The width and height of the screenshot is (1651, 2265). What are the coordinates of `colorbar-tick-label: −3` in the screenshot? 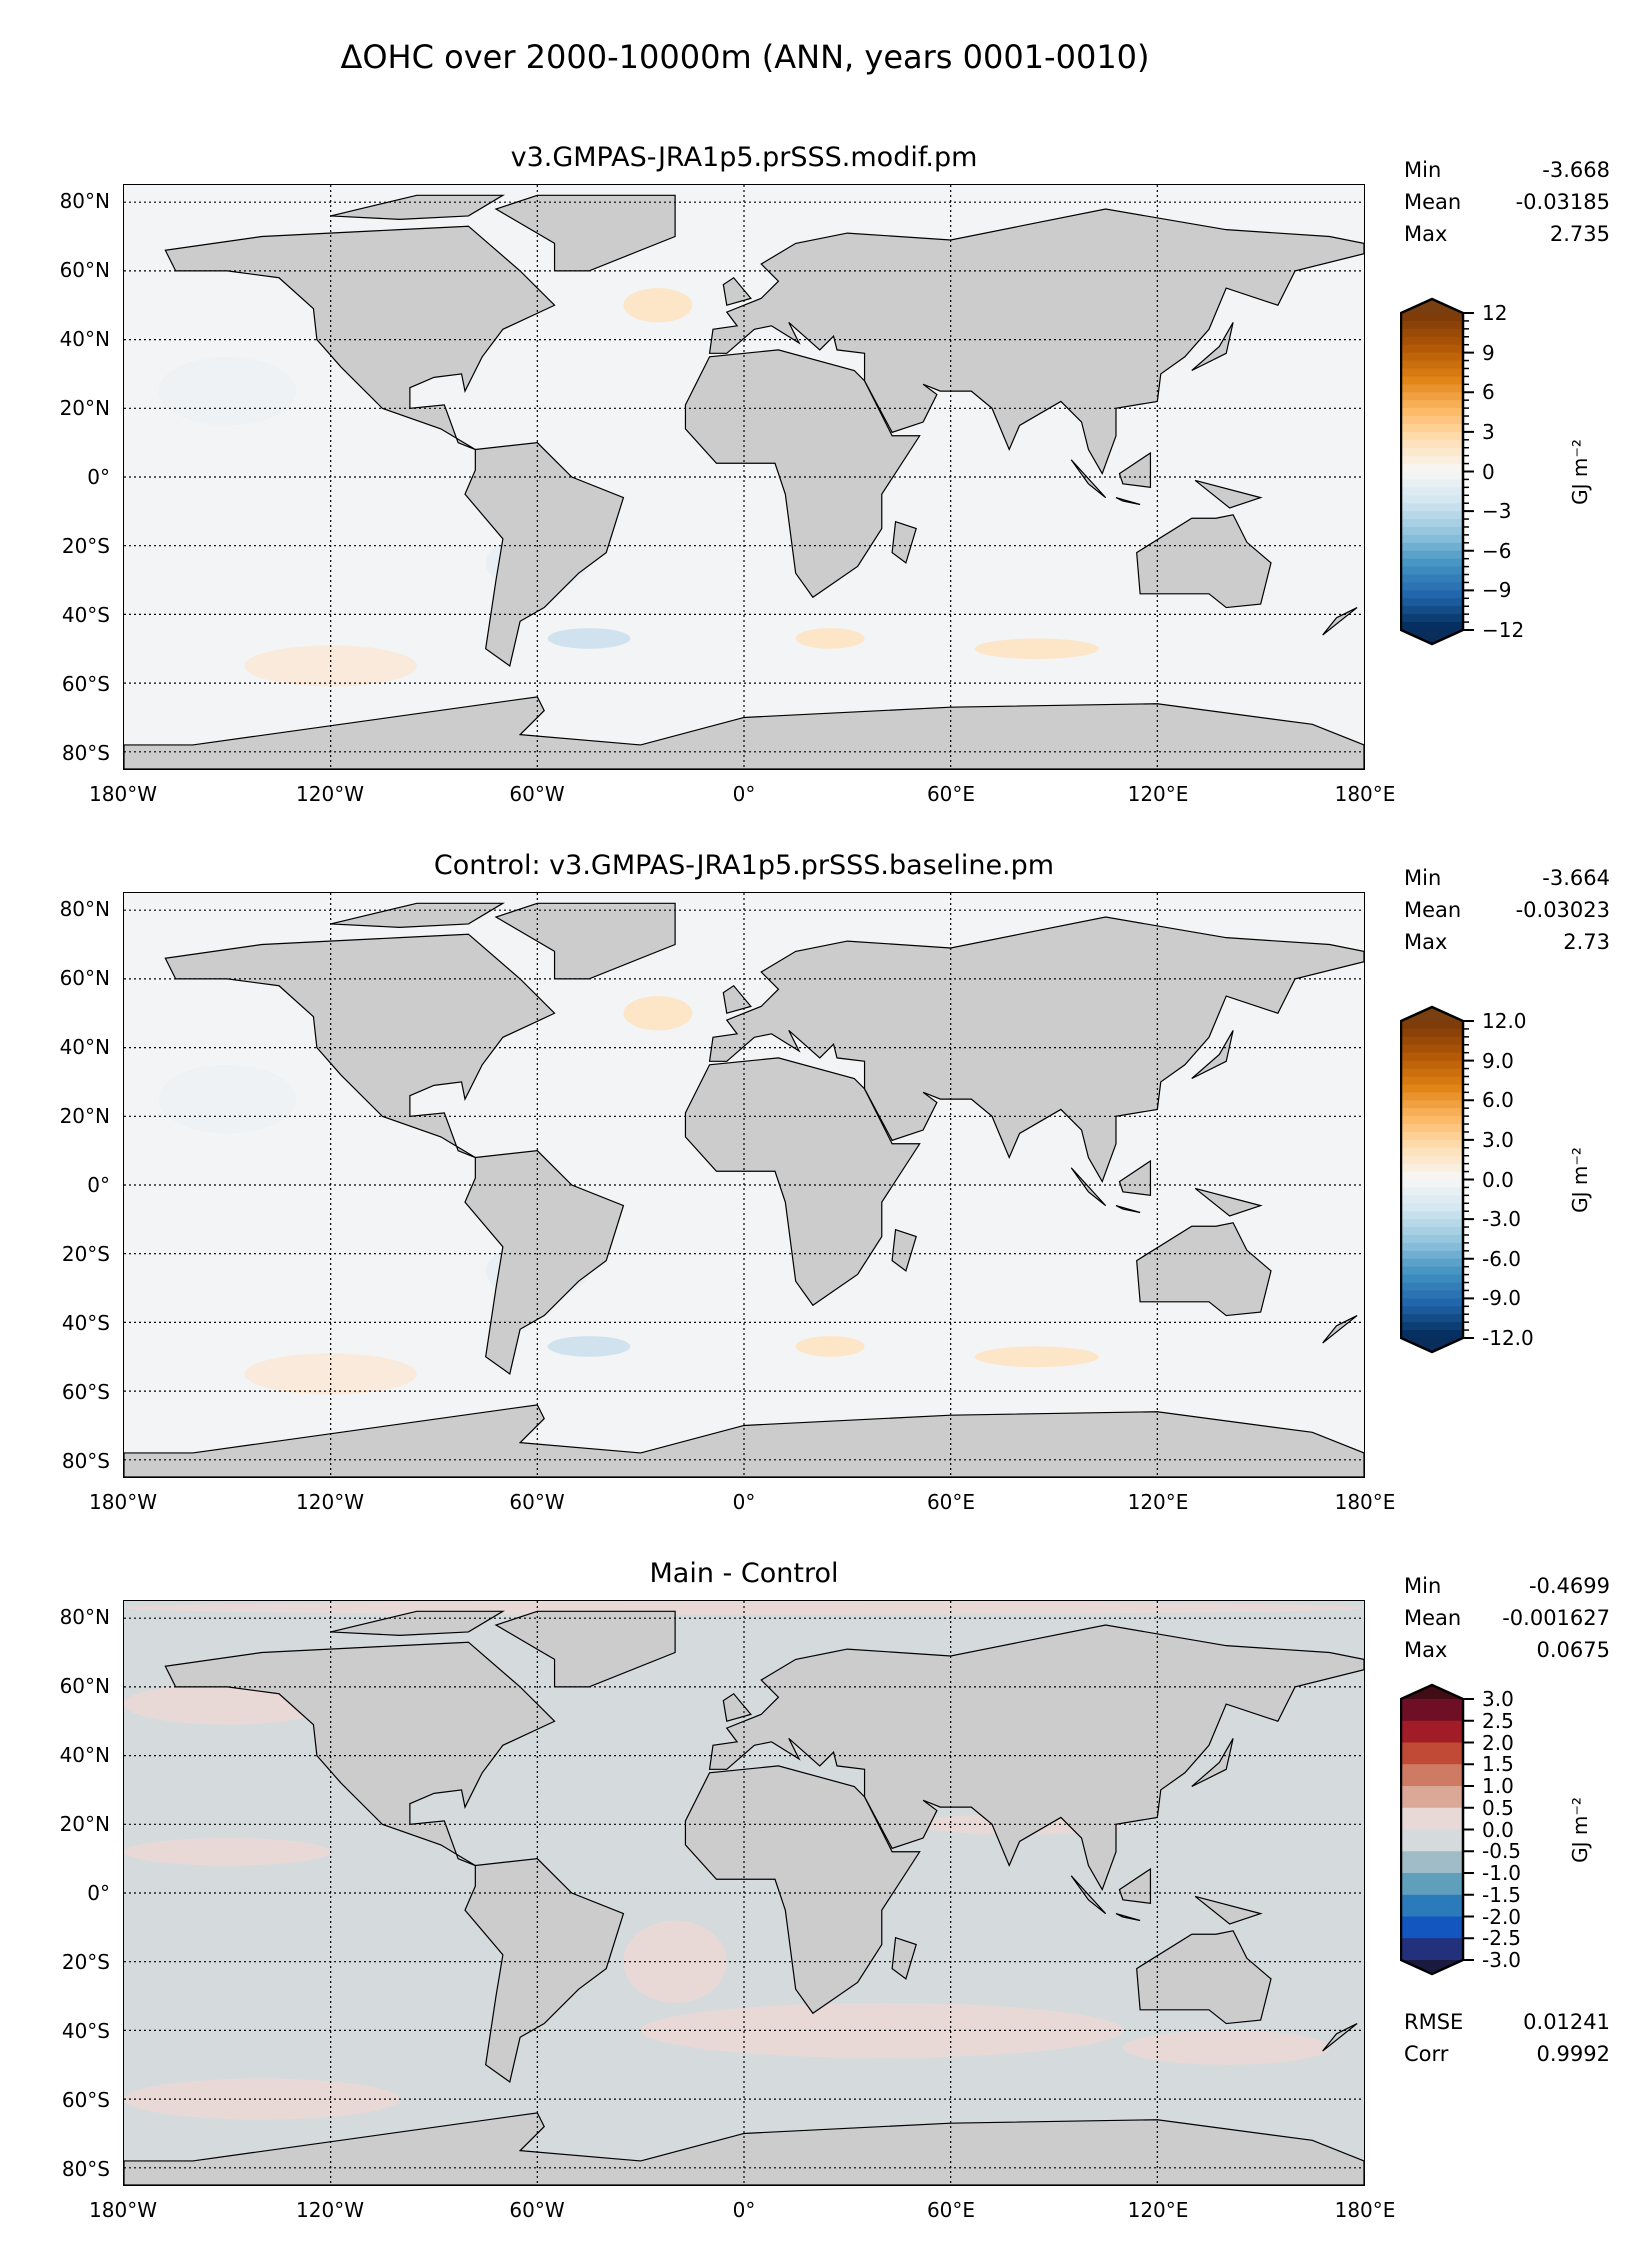 It's located at (1497, 511).